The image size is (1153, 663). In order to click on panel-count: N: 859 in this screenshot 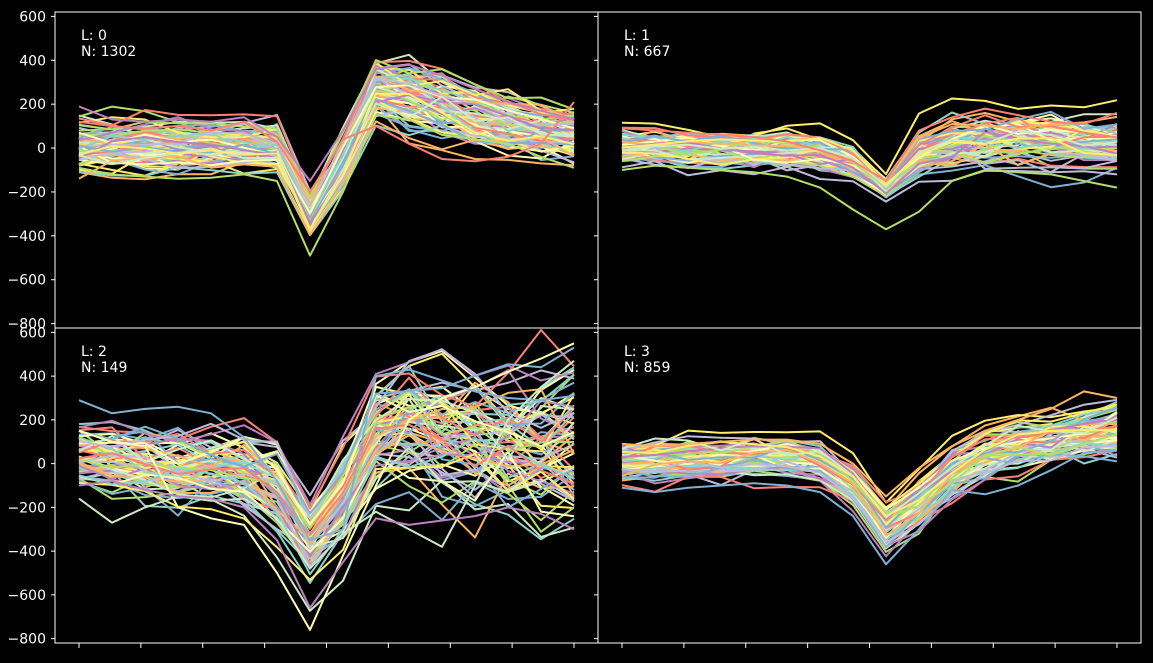, I will do `click(647, 368)`.